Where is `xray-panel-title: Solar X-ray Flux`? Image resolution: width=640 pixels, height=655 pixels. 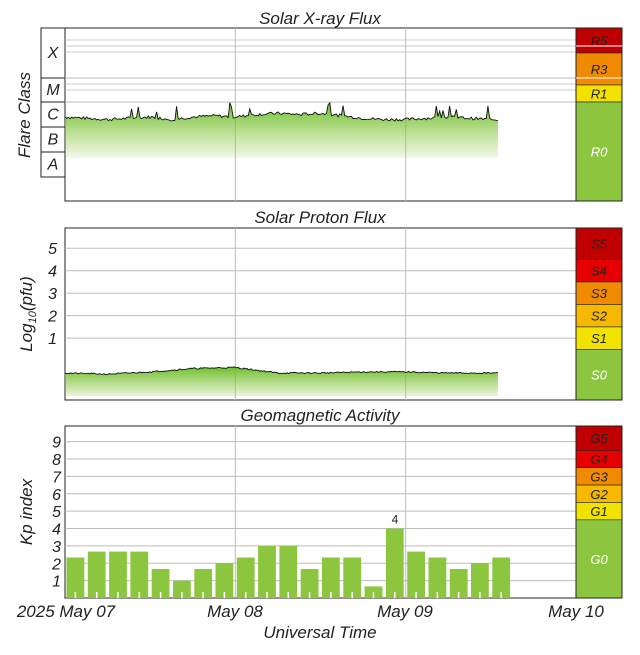 xray-panel-title: Solar X-ray Flux is located at coordinates (320, 18).